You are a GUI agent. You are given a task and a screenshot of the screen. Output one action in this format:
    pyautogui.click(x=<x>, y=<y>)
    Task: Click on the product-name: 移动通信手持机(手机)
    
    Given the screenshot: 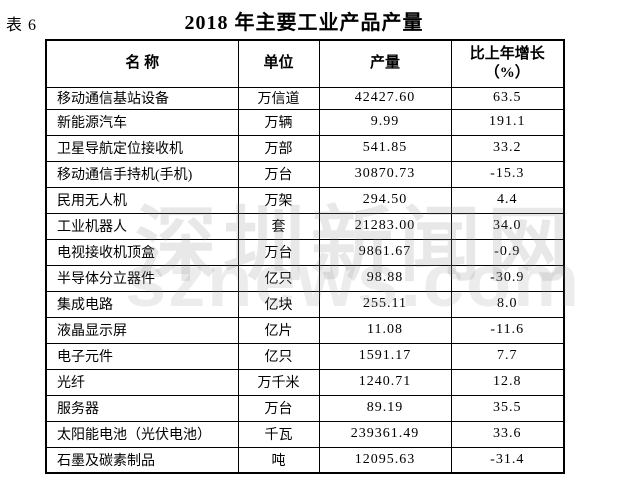 What is the action you would take?
    pyautogui.click(x=142, y=174)
    